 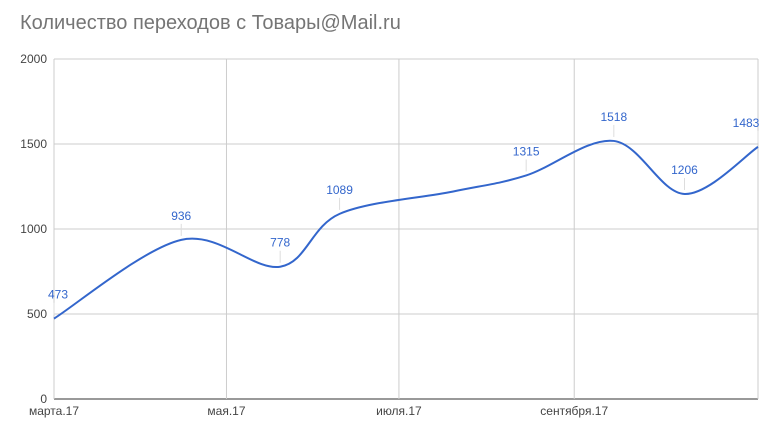 I want to click on chart-title: Количество переходов с Товары@Mail.ru, so click(x=210, y=23).